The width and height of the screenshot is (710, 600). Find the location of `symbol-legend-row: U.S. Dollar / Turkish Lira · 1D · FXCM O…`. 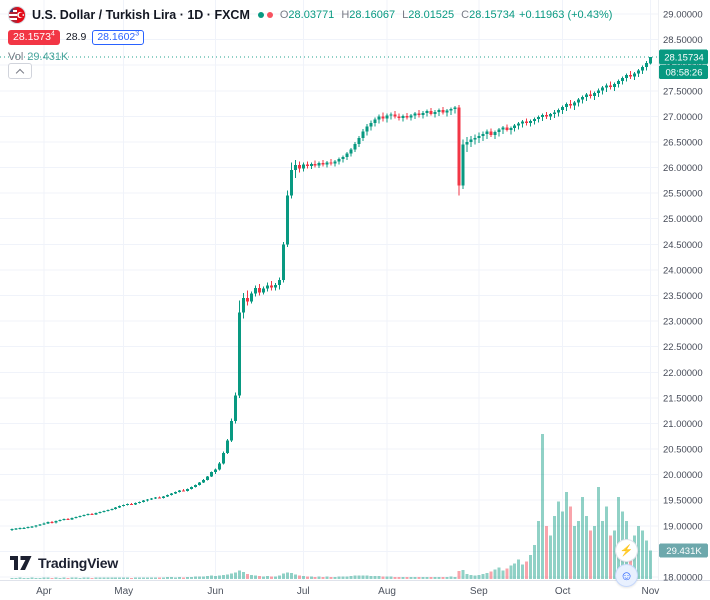

symbol-legend-row: U.S. Dollar / Turkish Lira · 1D · FXCM O… is located at coordinates (310, 15).